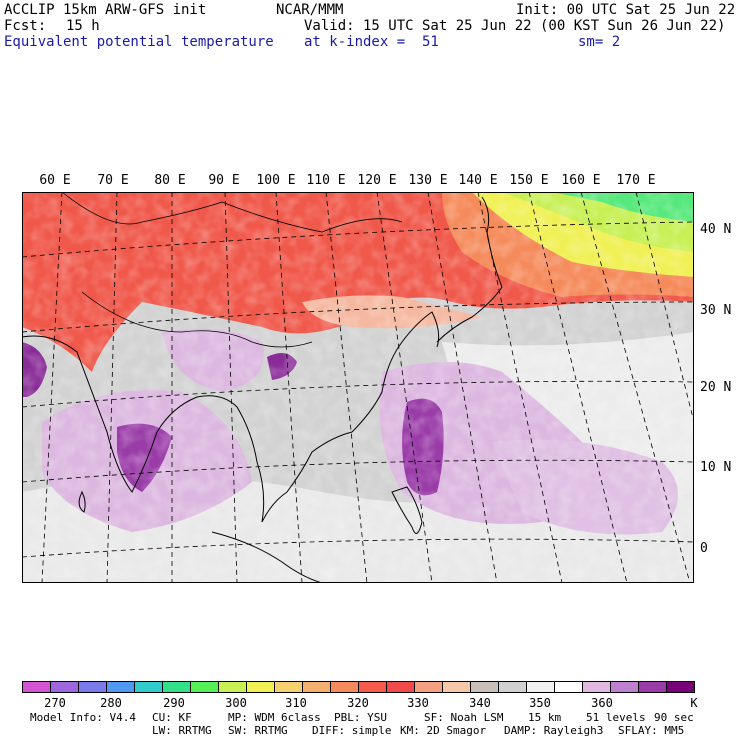 The image size is (740, 740). Describe the element at coordinates (258, 730) in the screenshot. I see `footer-sw: SW: RRTMG` at that location.